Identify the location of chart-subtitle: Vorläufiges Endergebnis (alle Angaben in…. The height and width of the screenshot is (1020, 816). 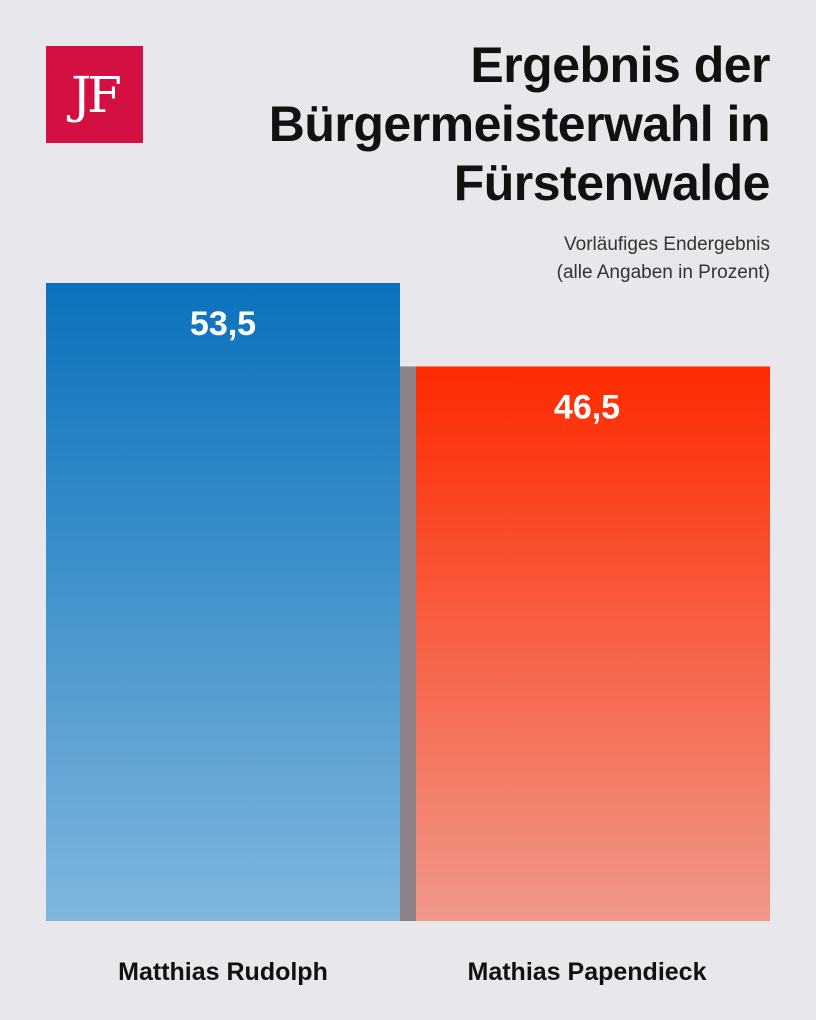
(560, 259).